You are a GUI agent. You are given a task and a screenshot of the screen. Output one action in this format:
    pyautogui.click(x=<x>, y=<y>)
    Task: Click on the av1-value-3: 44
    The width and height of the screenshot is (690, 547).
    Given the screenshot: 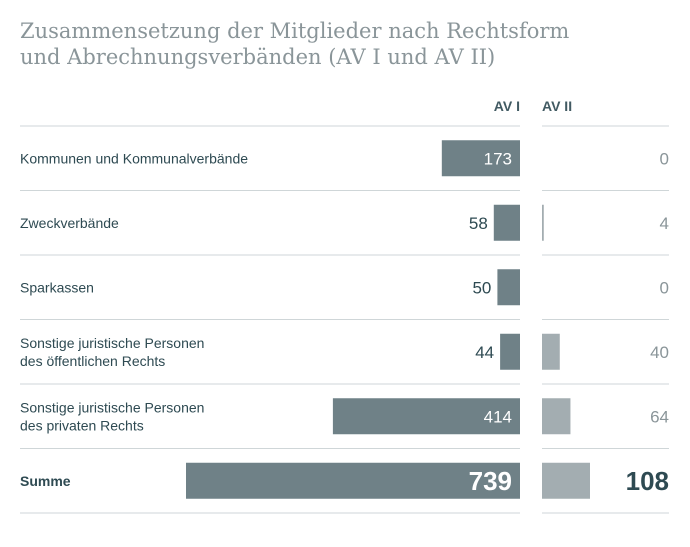 What is the action you would take?
    pyautogui.click(x=484, y=352)
    